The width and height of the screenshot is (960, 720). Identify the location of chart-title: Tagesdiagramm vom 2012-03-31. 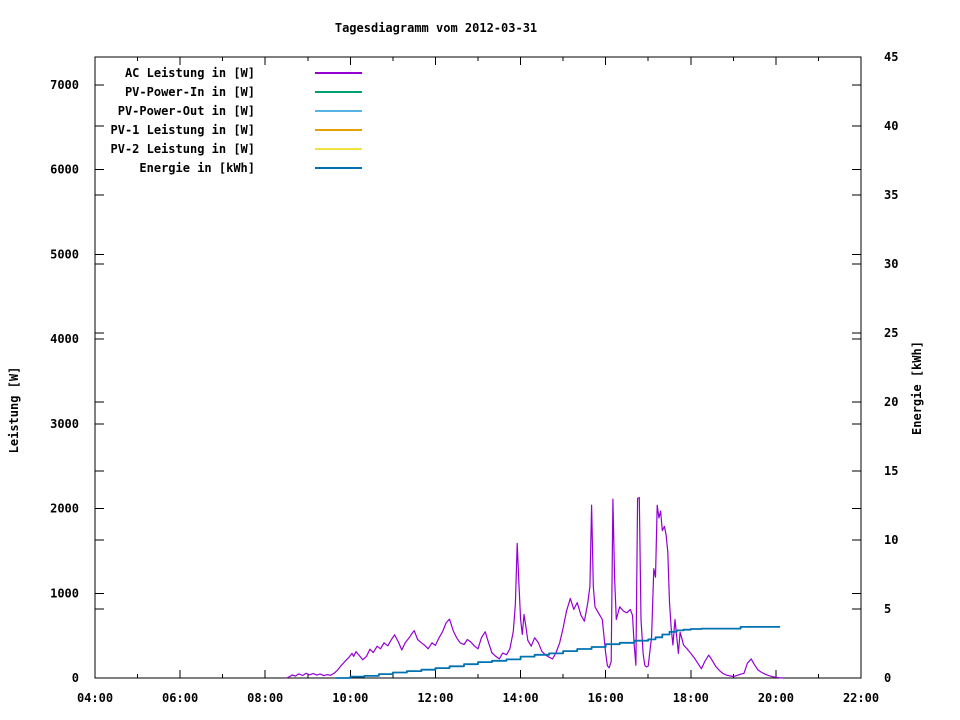
(436, 28).